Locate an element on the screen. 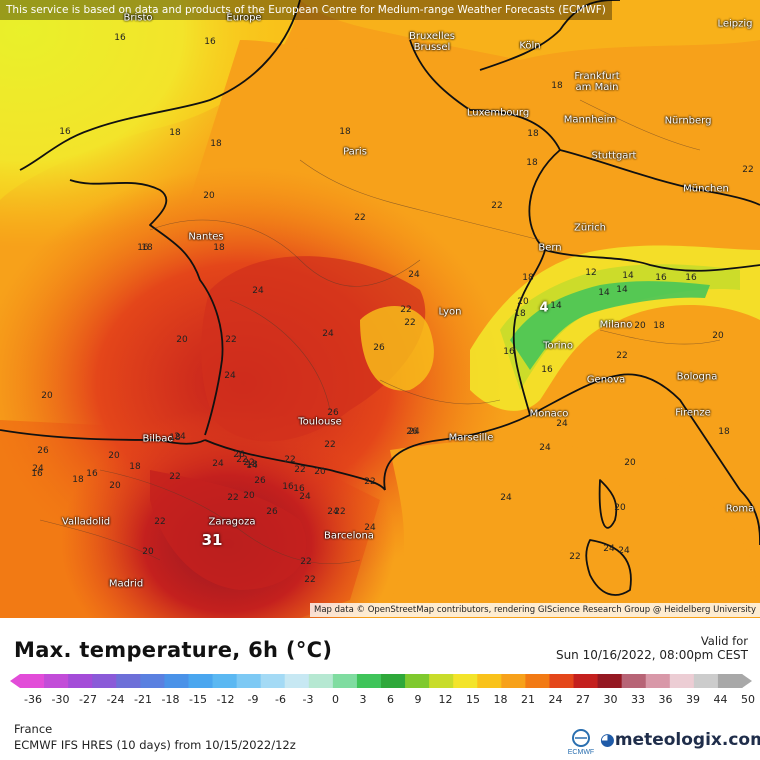 This screenshot has height=760, width=760. scale-tick-label: 3 is located at coordinates (363, 699).